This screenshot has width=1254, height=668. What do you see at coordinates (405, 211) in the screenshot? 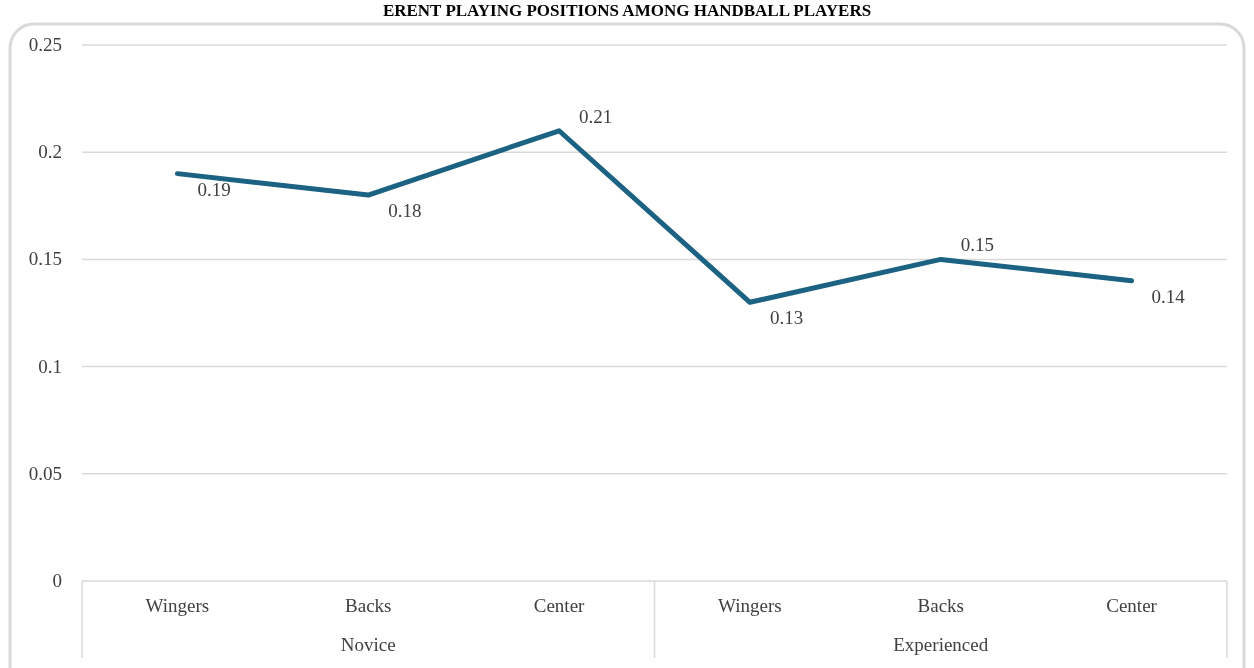
I see `data-label: 0.18` at bounding box center [405, 211].